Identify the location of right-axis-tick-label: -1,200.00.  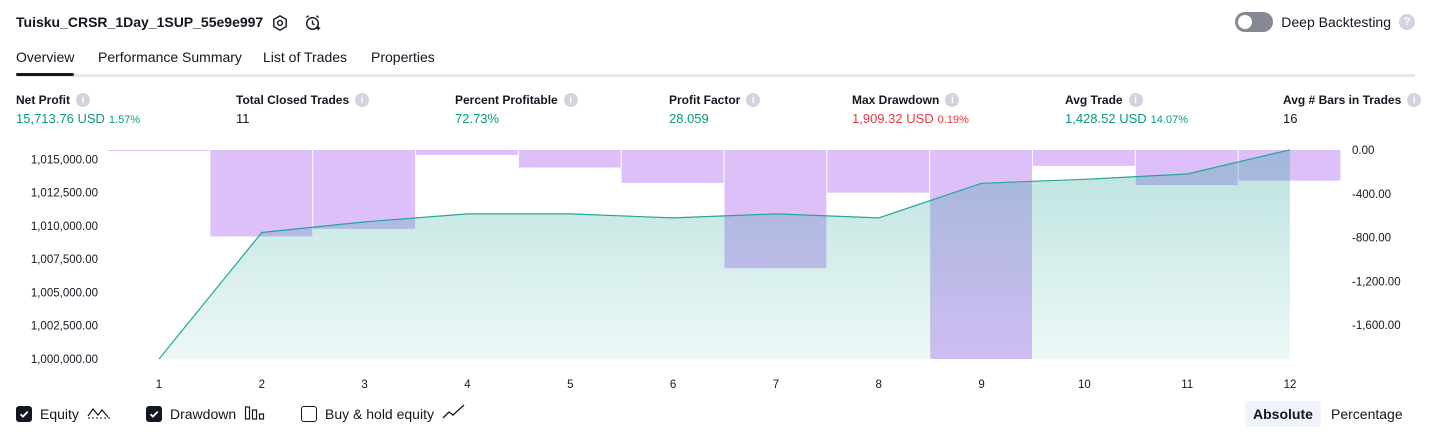
(1376, 282).